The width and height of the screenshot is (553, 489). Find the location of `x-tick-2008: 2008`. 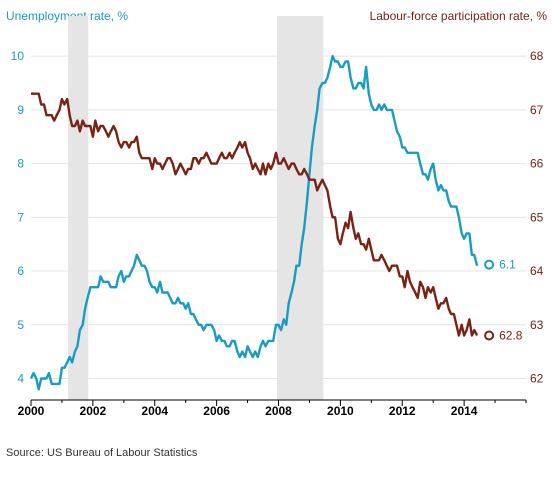

x-tick-2008: 2008 is located at coordinates (278, 411).